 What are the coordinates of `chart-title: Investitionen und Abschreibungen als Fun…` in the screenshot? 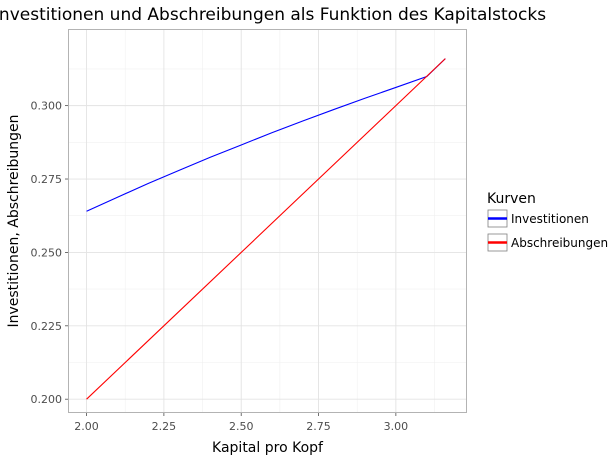 It's located at (273, 15).